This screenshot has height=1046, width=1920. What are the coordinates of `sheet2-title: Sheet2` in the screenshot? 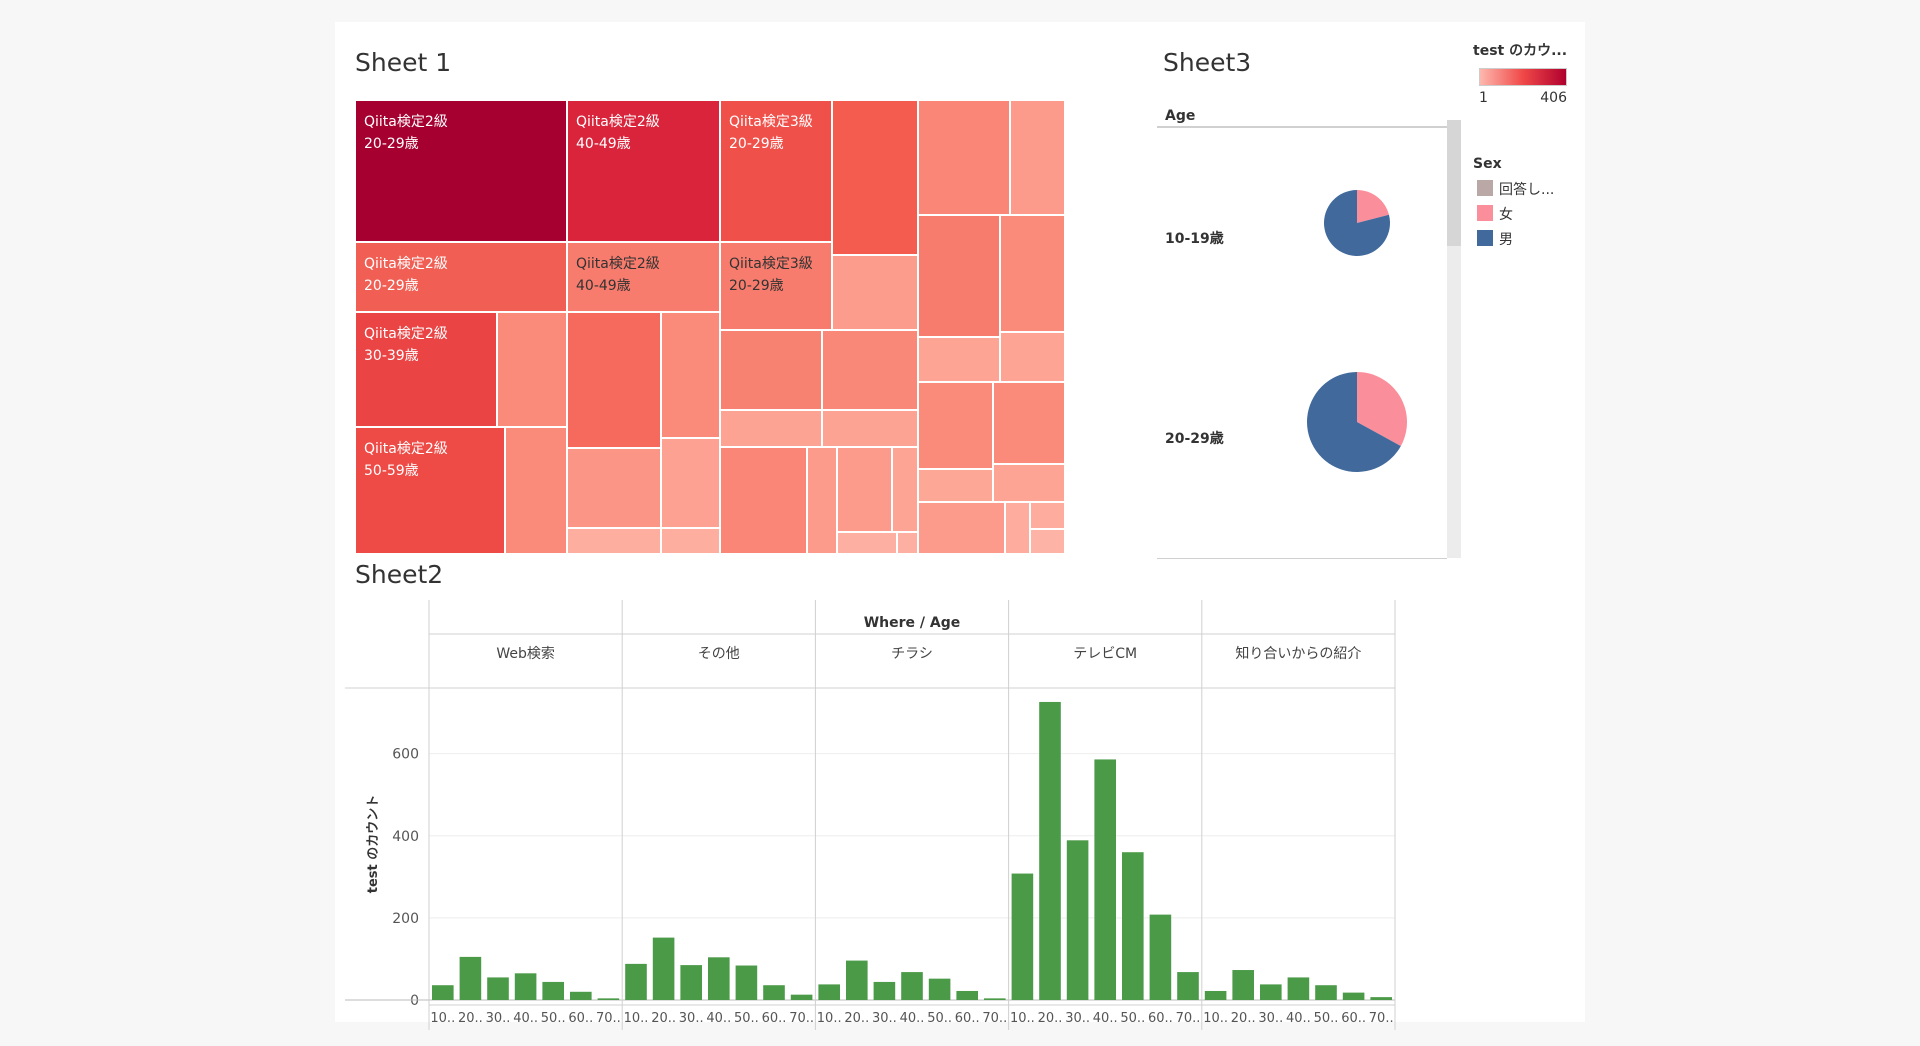 It's located at (399, 574).